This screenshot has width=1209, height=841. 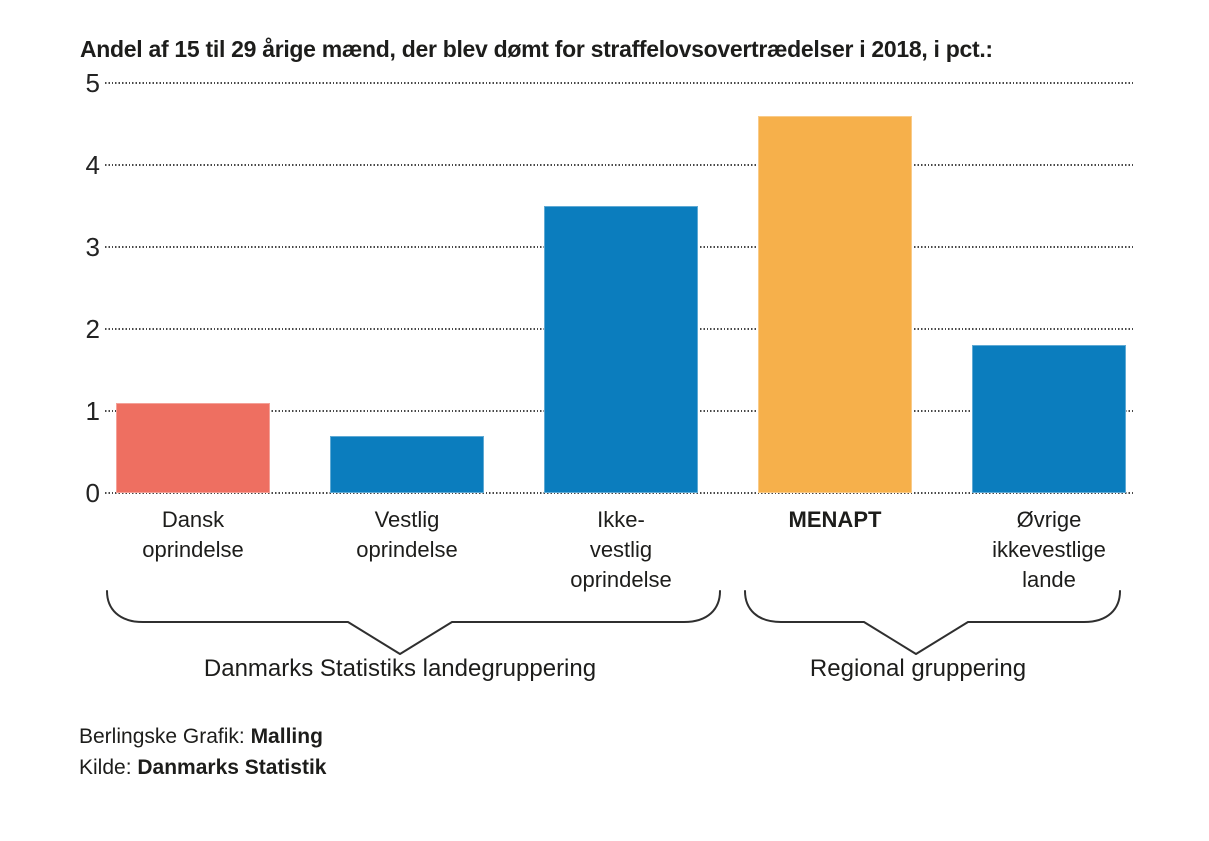 I want to click on group-label-regional: Regional gruppering, so click(x=918, y=668).